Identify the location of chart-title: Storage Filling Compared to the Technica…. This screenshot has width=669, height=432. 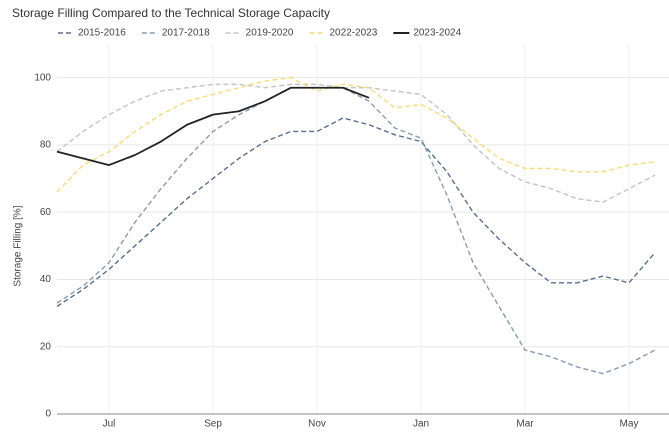
(171, 13).